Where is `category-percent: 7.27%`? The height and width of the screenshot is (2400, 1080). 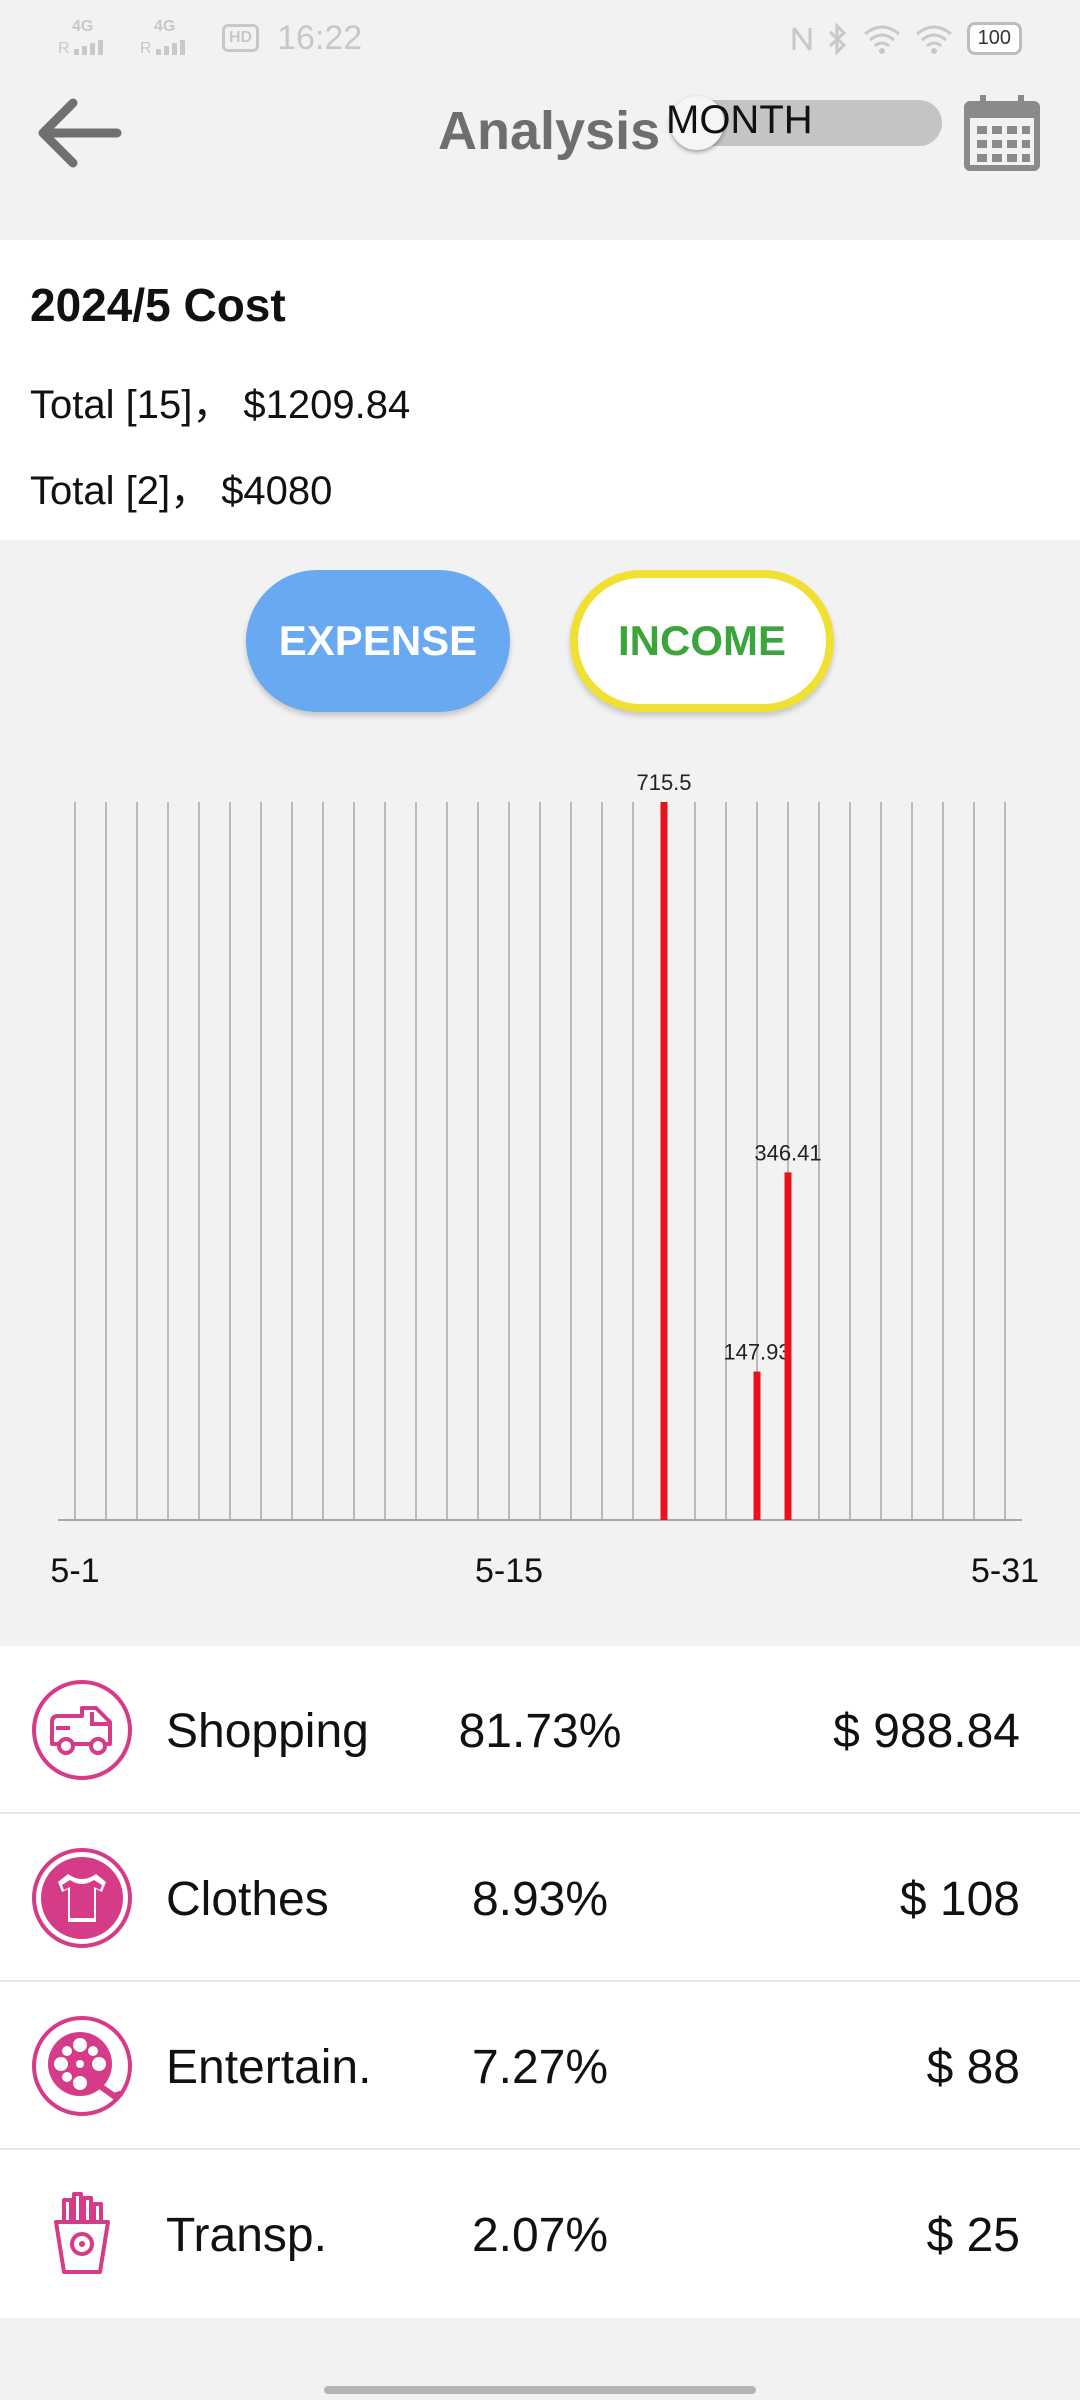
category-percent: 7.27% is located at coordinates (540, 2067).